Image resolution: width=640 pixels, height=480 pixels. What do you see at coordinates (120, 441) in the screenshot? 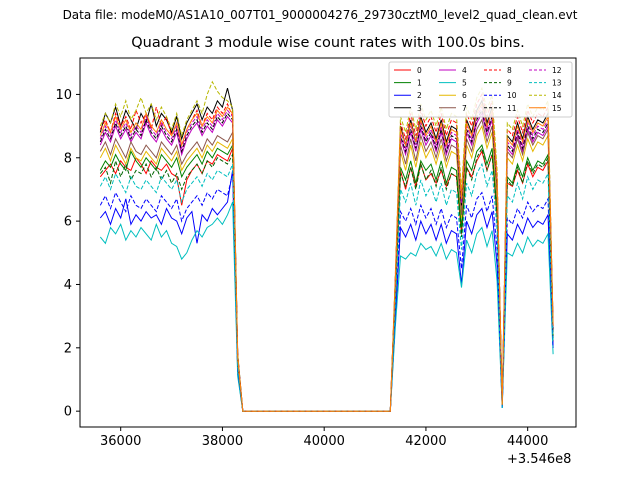
I see `x-tick-label: 36000` at bounding box center [120, 441].